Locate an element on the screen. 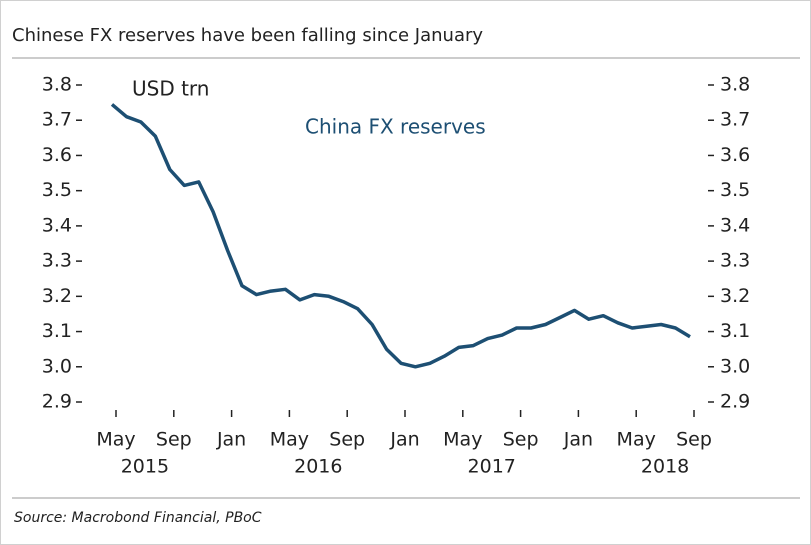  y-tick-label: 2.9 is located at coordinates (57, 402).